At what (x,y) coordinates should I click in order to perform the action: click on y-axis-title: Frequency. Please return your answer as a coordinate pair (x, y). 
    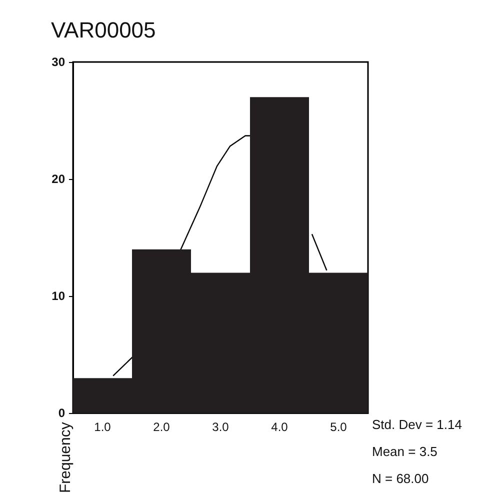
    Looking at the image, I should click on (65, 457).